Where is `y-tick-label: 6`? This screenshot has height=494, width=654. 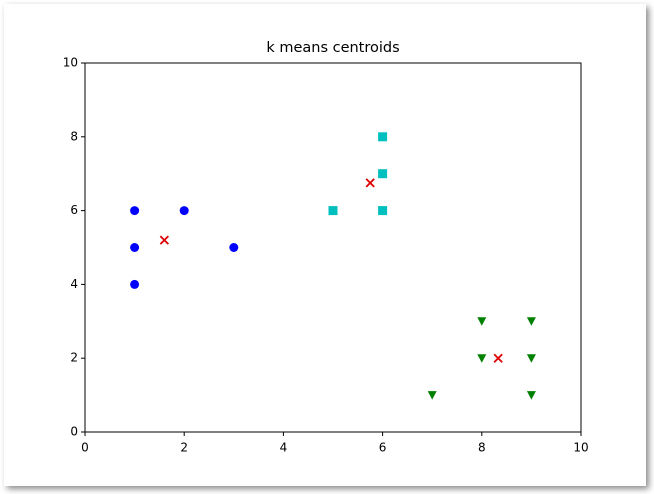
y-tick-label: 6 is located at coordinates (74, 210).